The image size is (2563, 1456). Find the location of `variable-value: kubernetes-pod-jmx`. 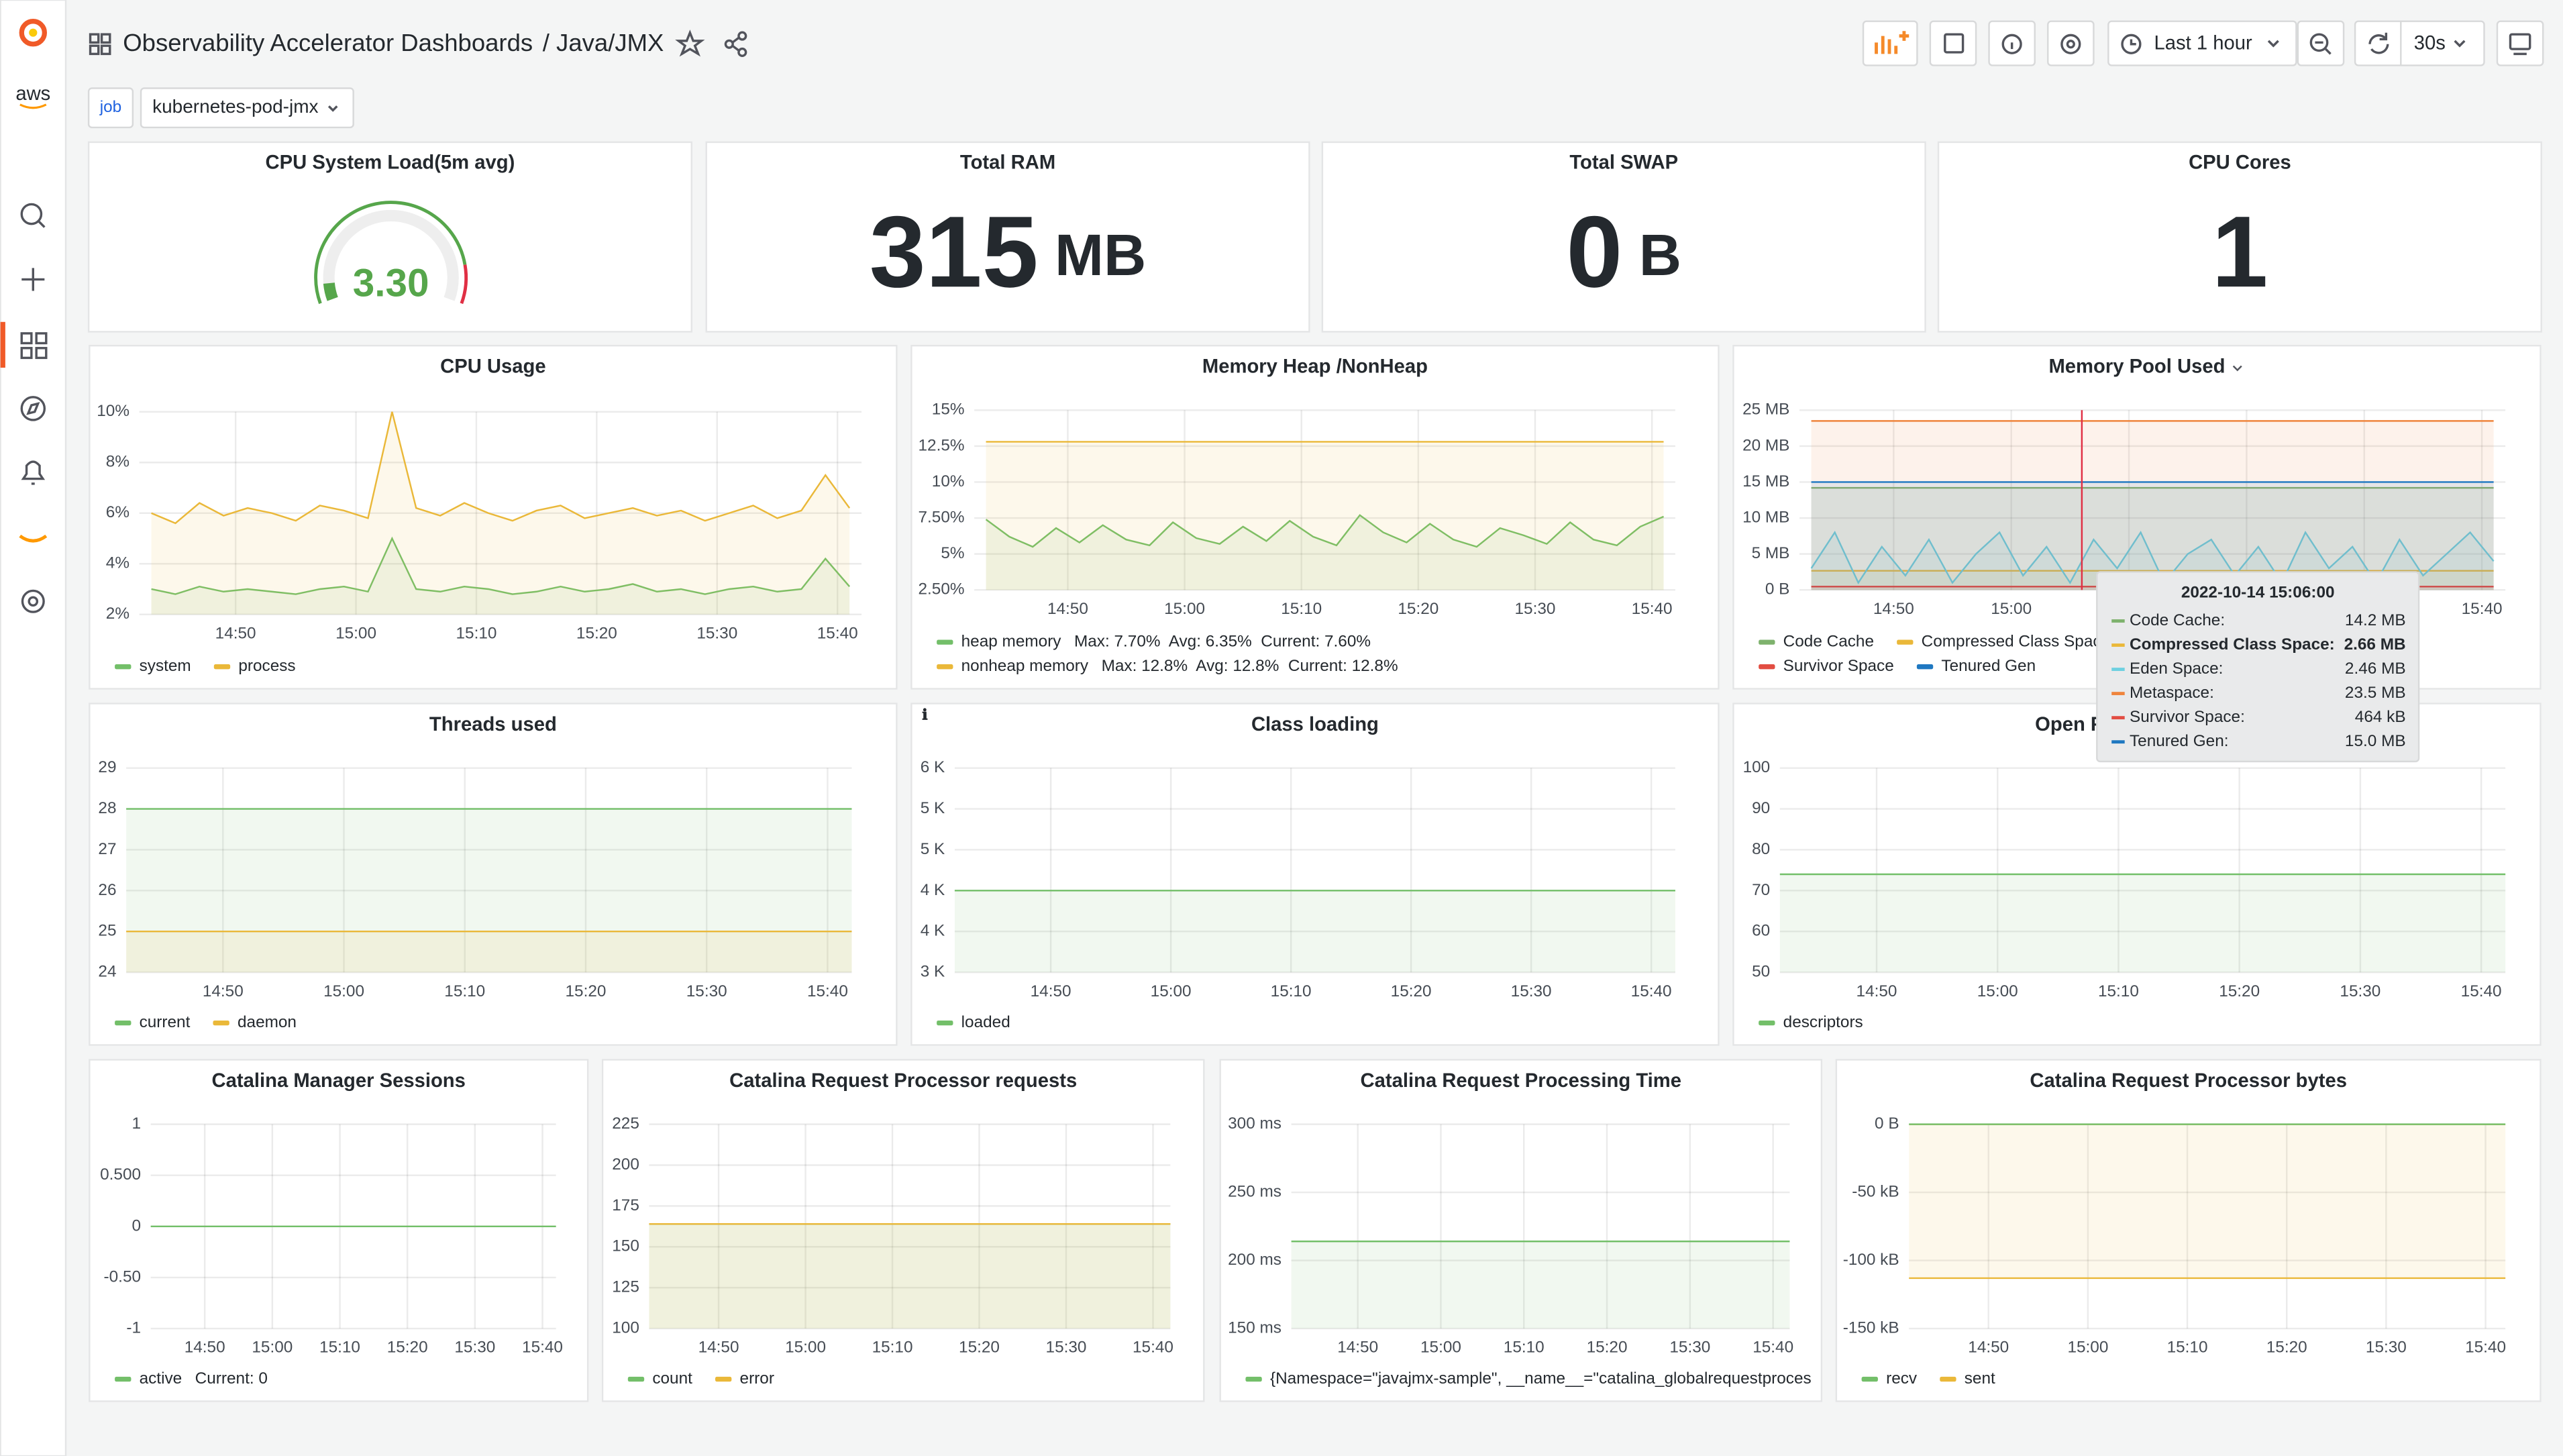

variable-value: kubernetes-pod-jmx is located at coordinates (235, 107).